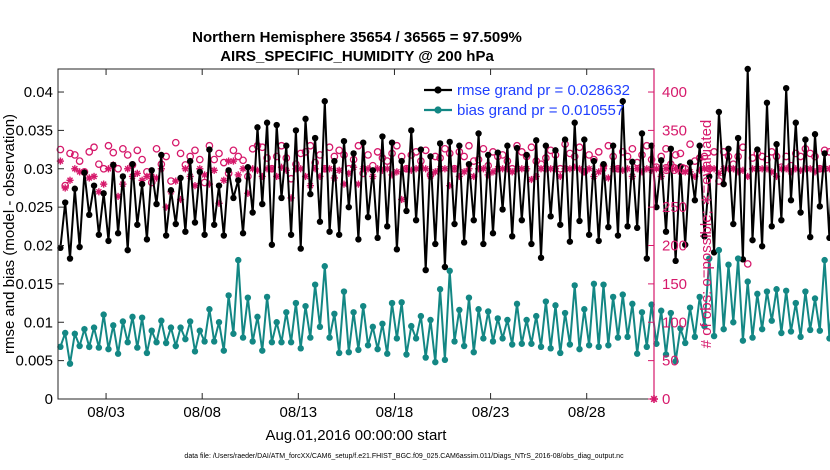 This screenshot has width=830, height=470. I want to click on x-tick-label: 08/18, so click(395, 412).